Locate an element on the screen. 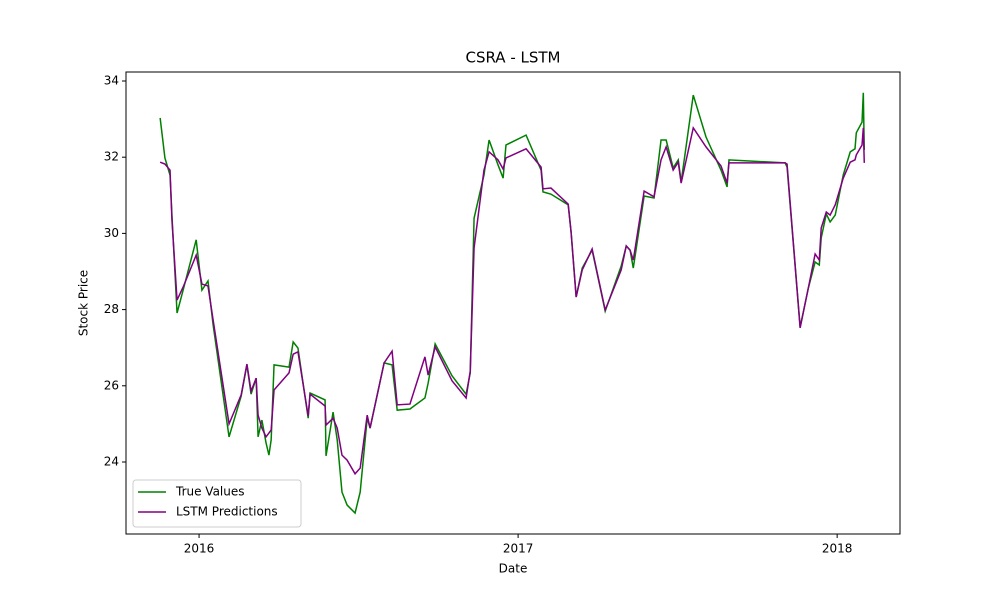  x-tick-label: 2017 is located at coordinates (518, 549).